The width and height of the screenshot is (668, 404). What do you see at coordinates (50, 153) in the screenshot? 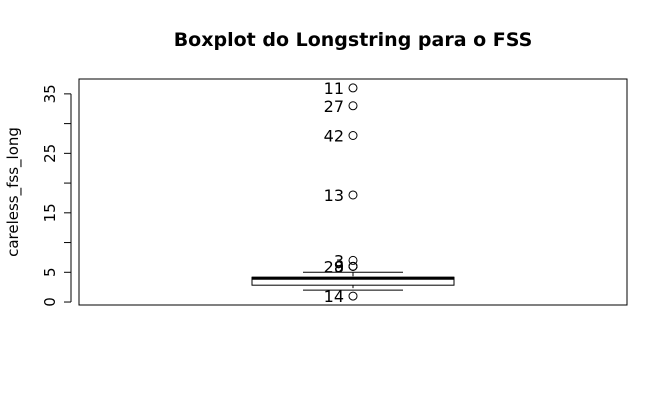
I see `y-tick-label: 25` at bounding box center [50, 153].